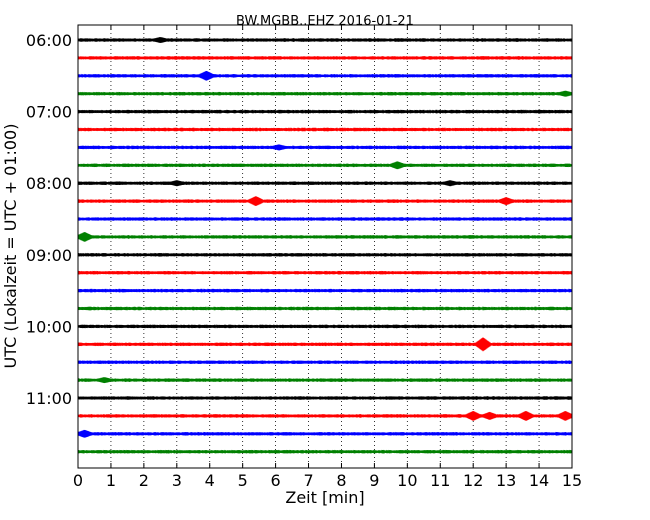 Image resolution: width=650 pixels, height=520 pixels. What do you see at coordinates (177, 480) in the screenshot?
I see `x-tick-label: 3` at bounding box center [177, 480].